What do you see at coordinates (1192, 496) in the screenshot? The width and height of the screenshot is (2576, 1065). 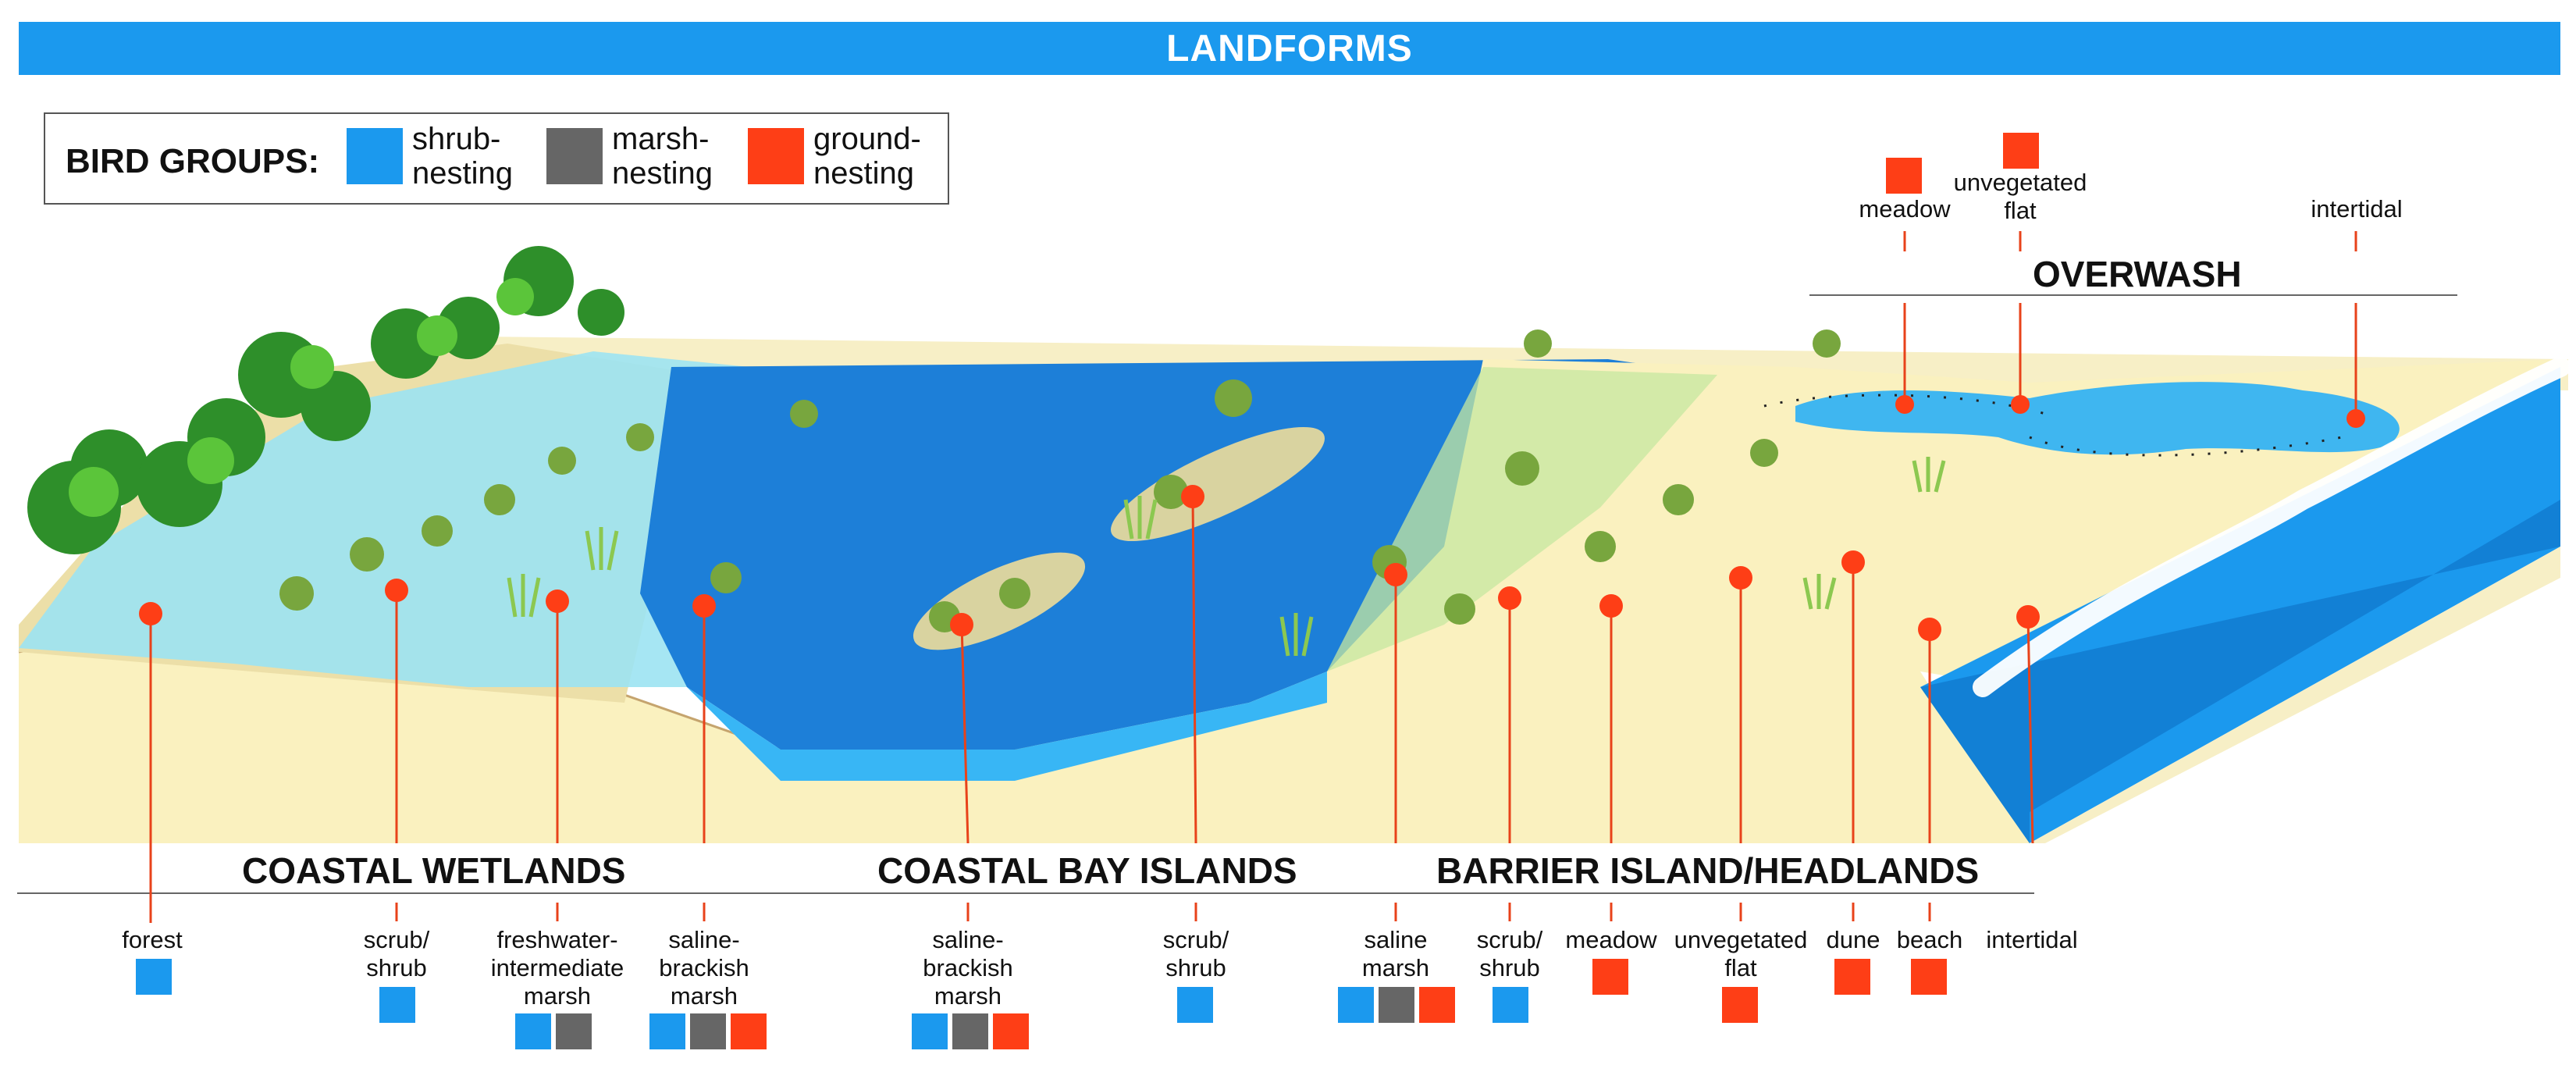 I see `marker-bay-scrub` at bounding box center [1192, 496].